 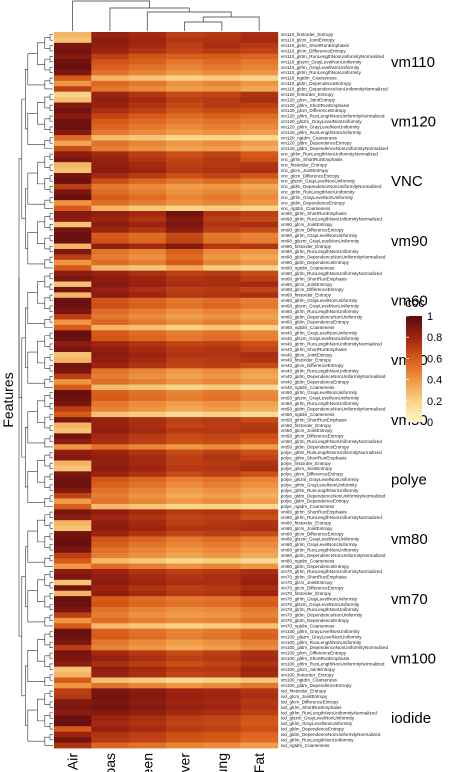 What do you see at coordinates (314, 110) in the screenshot?
I see `feature-label: vm120_glcm_DifferenceEntropy` at bounding box center [314, 110].